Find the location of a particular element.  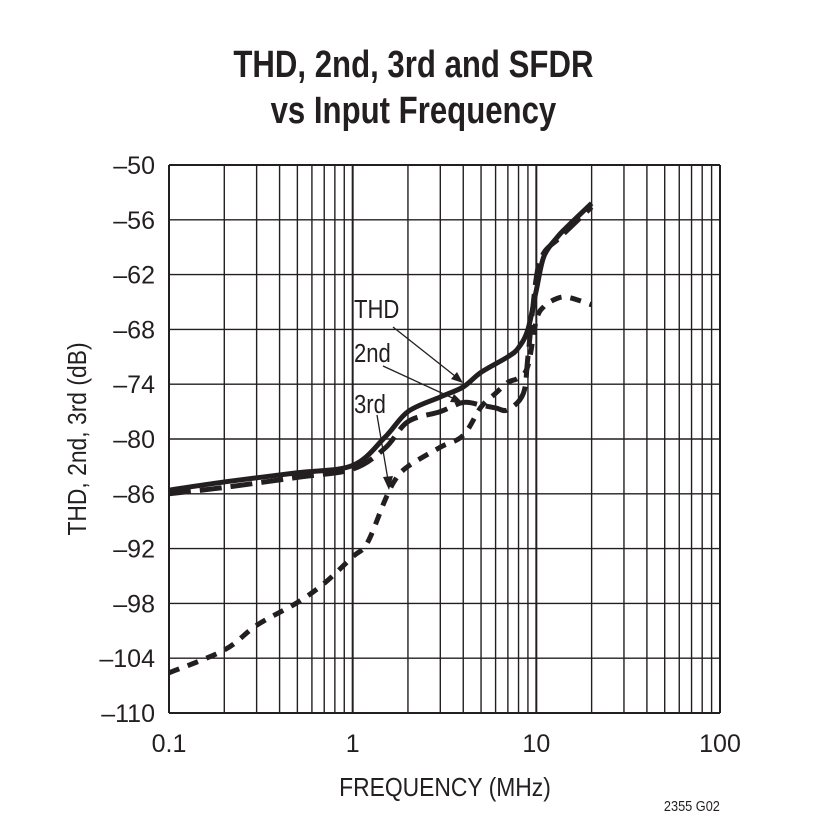

x-axis-label: FREQUENCY (MHz) is located at coordinates (445, 788).